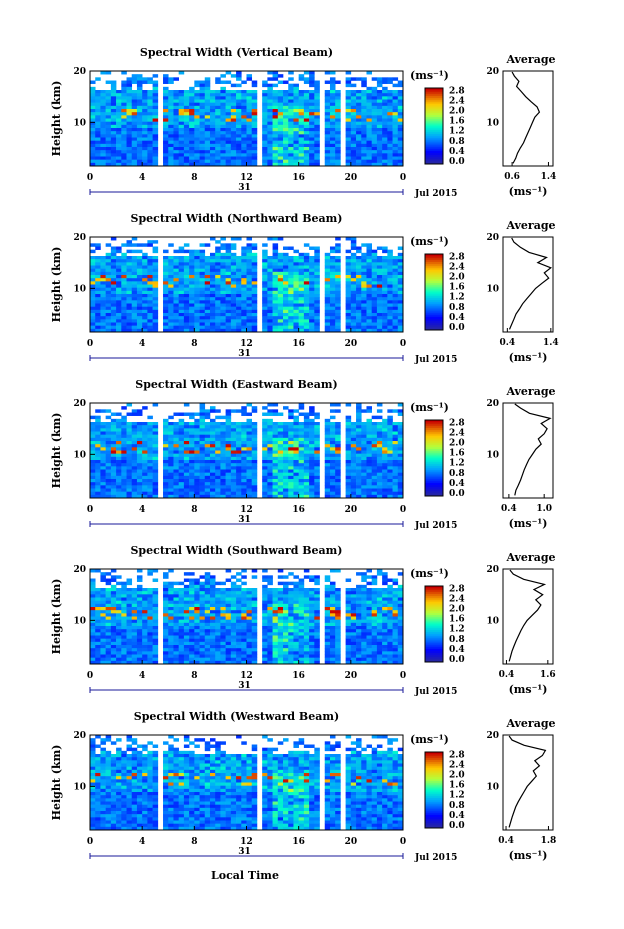  I want to click on x-tick-label: 4, so click(142, 178).